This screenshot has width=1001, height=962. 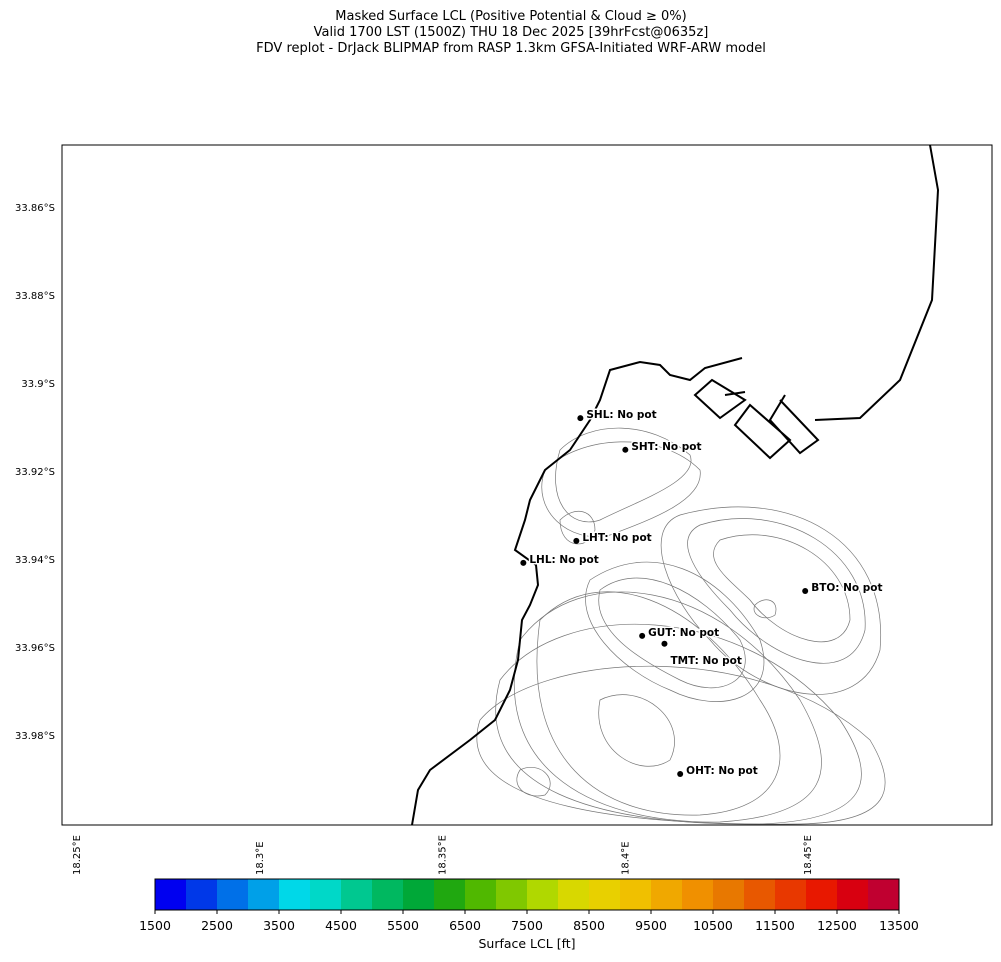 I want to click on lat-tick-label: 33.92°S, so click(x=35, y=472).